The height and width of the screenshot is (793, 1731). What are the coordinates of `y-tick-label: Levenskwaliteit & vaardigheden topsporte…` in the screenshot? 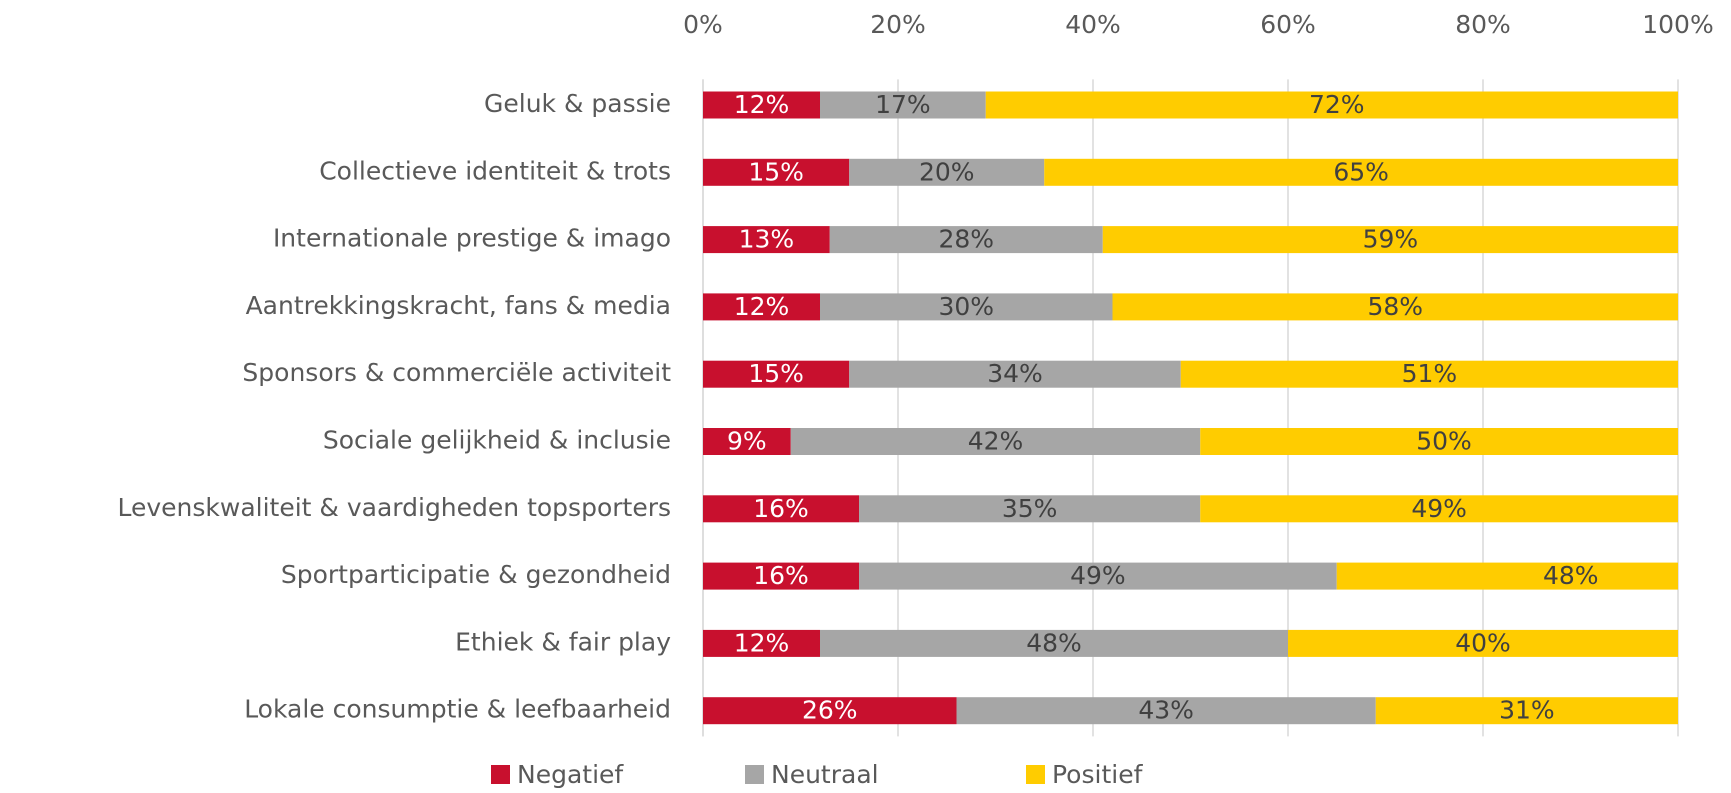 It's located at (394, 507).